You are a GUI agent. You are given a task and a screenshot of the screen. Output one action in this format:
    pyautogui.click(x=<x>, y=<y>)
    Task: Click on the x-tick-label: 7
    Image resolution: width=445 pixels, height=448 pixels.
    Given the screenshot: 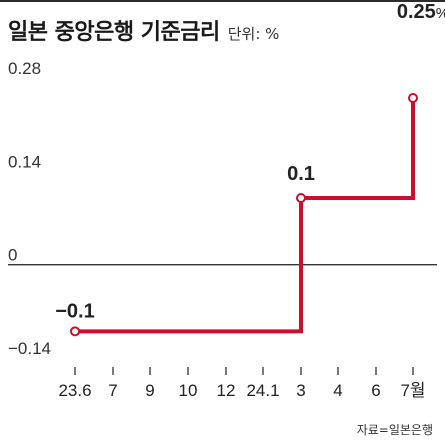 What is the action you would take?
    pyautogui.click(x=112, y=390)
    